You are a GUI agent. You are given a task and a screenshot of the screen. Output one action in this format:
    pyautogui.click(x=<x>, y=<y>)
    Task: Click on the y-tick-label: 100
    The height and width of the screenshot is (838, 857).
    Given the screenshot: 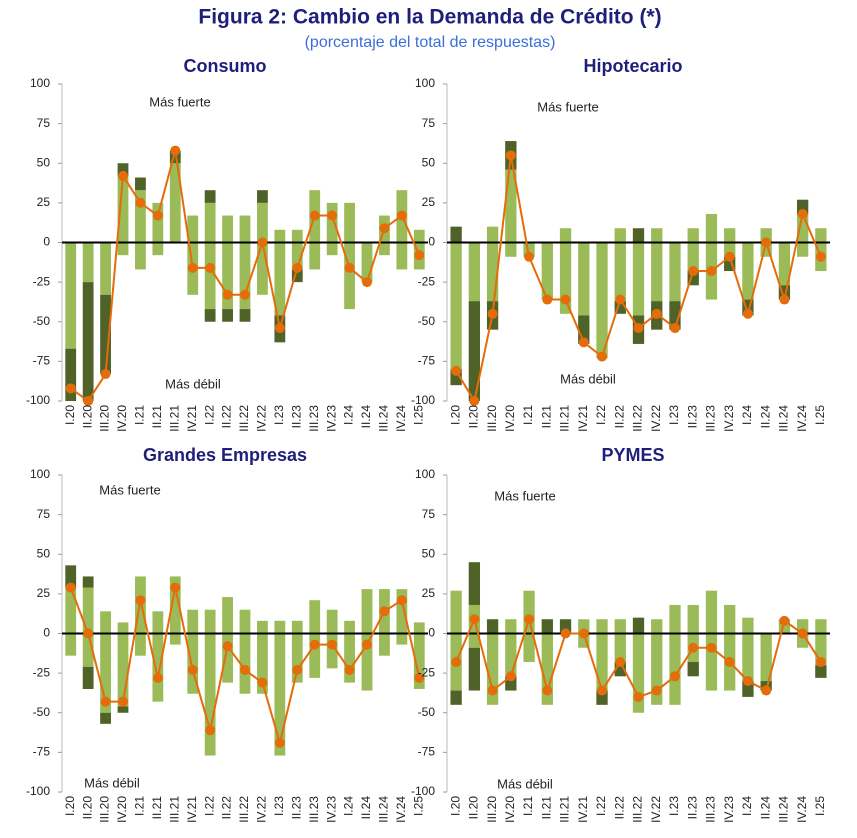 What is the action you would take?
    pyautogui.click(x=425, y=83)
    